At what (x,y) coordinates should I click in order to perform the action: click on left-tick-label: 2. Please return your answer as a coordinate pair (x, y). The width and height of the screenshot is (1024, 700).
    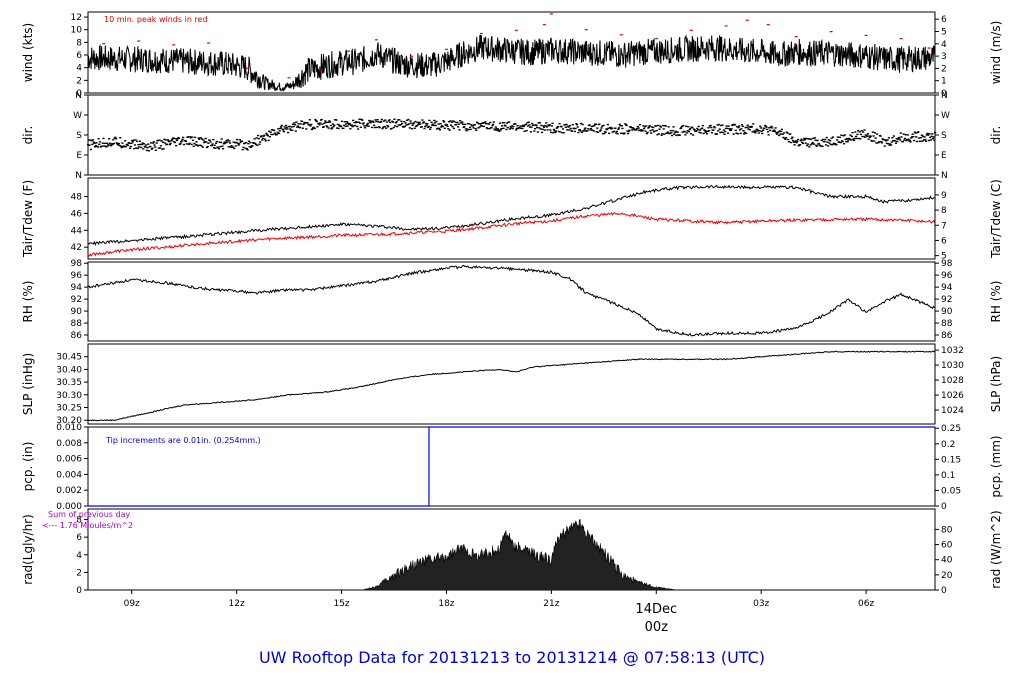
    Looking at the image, I should click on (79, 81).